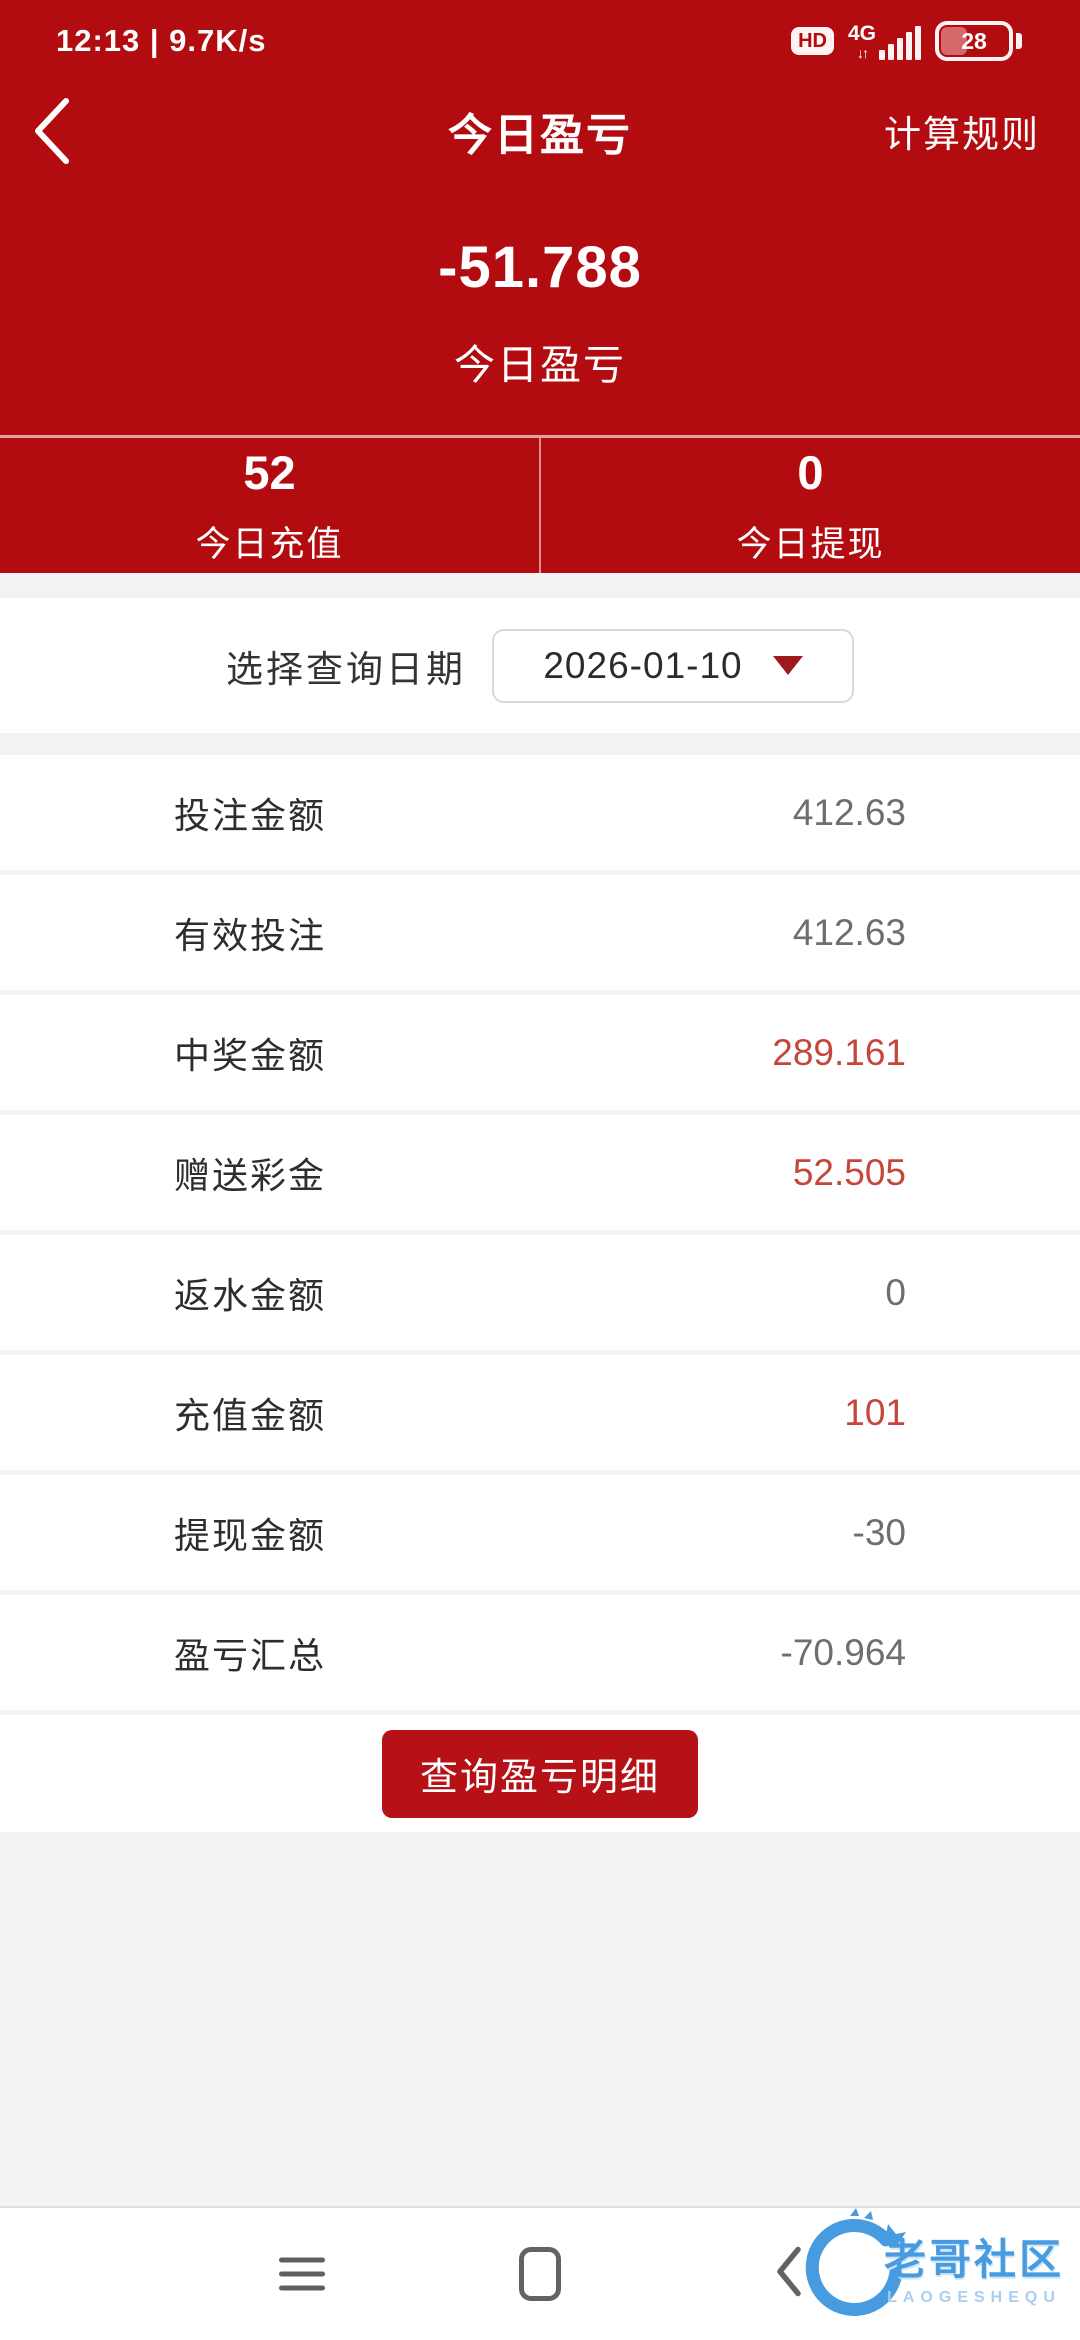 This screenshot has width=1080, height=2340. Describe the element at coordinates (540, 312) in the screenshot. I see `hero-summary: -51.788 今日盈亏` at that location.